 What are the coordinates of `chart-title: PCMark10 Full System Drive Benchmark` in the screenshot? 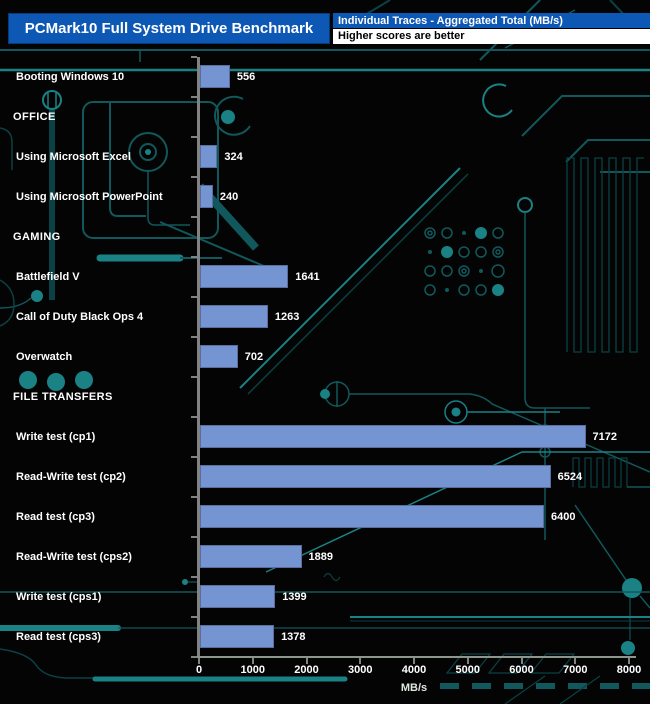 It's located at (169, 28).